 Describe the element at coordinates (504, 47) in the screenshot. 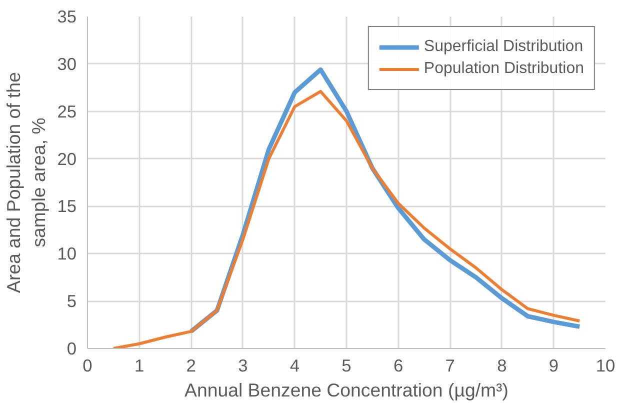

I see `legend-label: Superficial Distribution` at that location.